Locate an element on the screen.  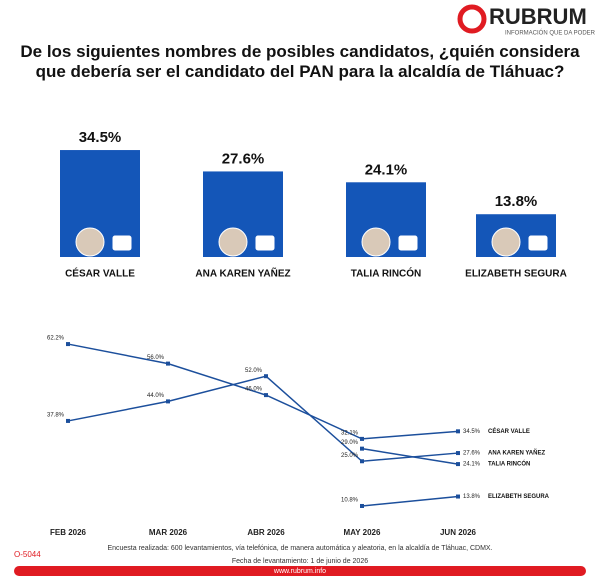
series-name: CÉSAR VALLE is located at coordinates (509, 431).